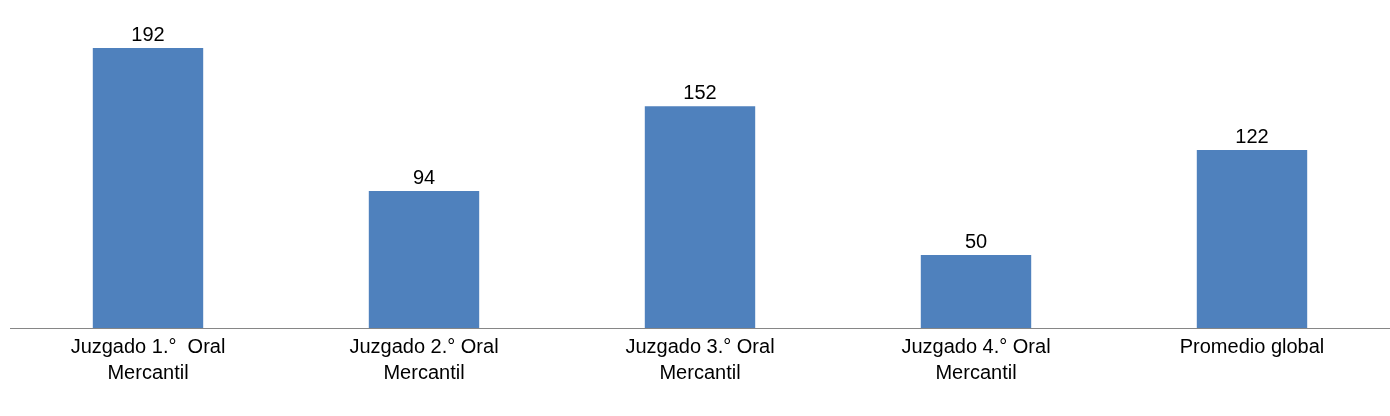  What do you see at coordinates (424, 359) in the screenshot?
I see `x-tick-label: Juzgado 2.° Oral Mercantil` at bounding box center [424, 359].